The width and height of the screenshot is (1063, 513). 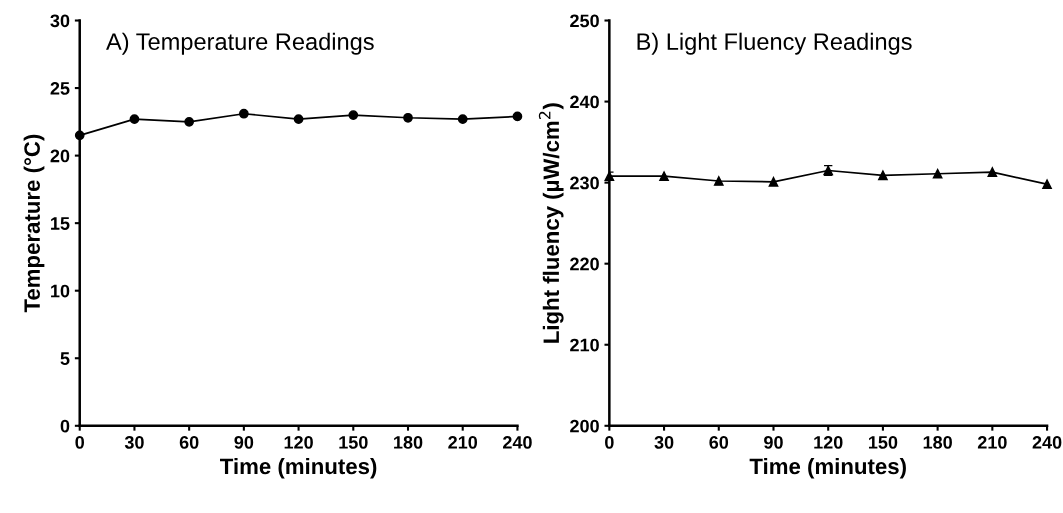 I want to click on y-tick-label: 240, so click(x=584, y=102).